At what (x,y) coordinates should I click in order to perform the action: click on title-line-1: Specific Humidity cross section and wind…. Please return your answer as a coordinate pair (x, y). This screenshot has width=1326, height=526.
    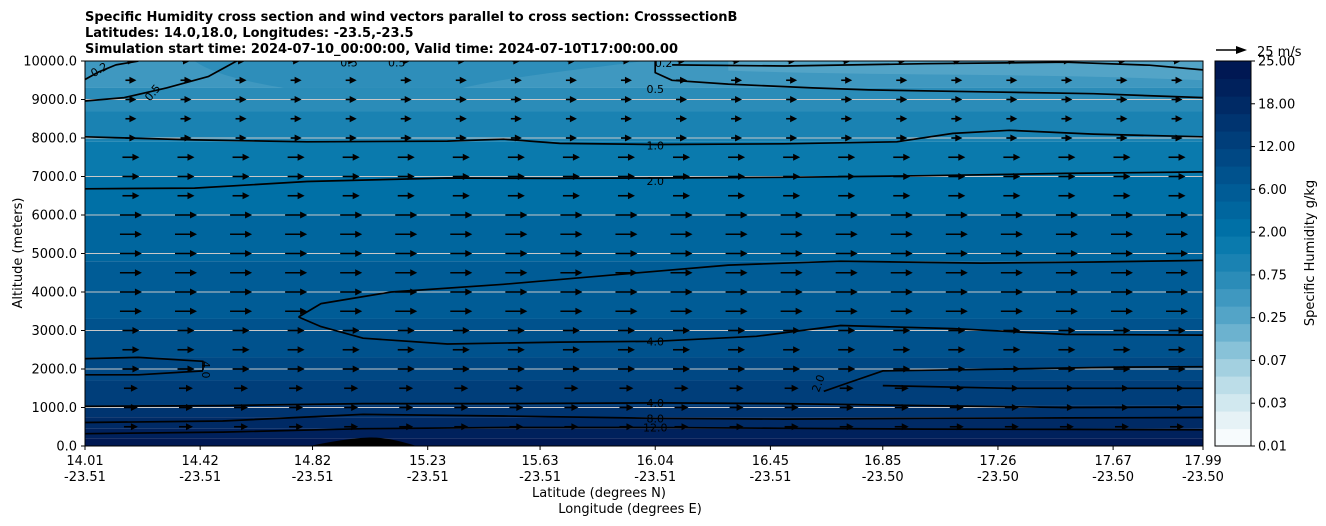
    Looking at the image, I should click on (411, 17).